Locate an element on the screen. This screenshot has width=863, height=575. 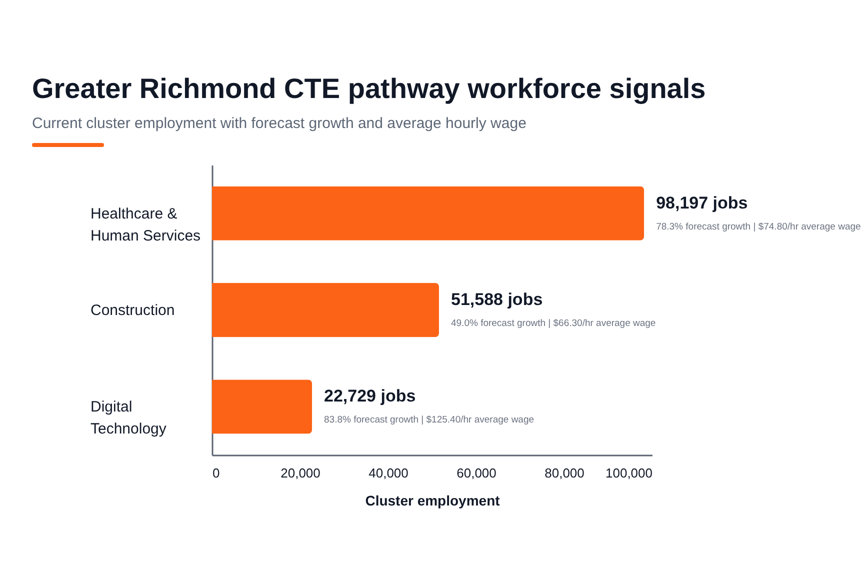
data-label: 22,729 jobs is located at coordinates (370, 396).